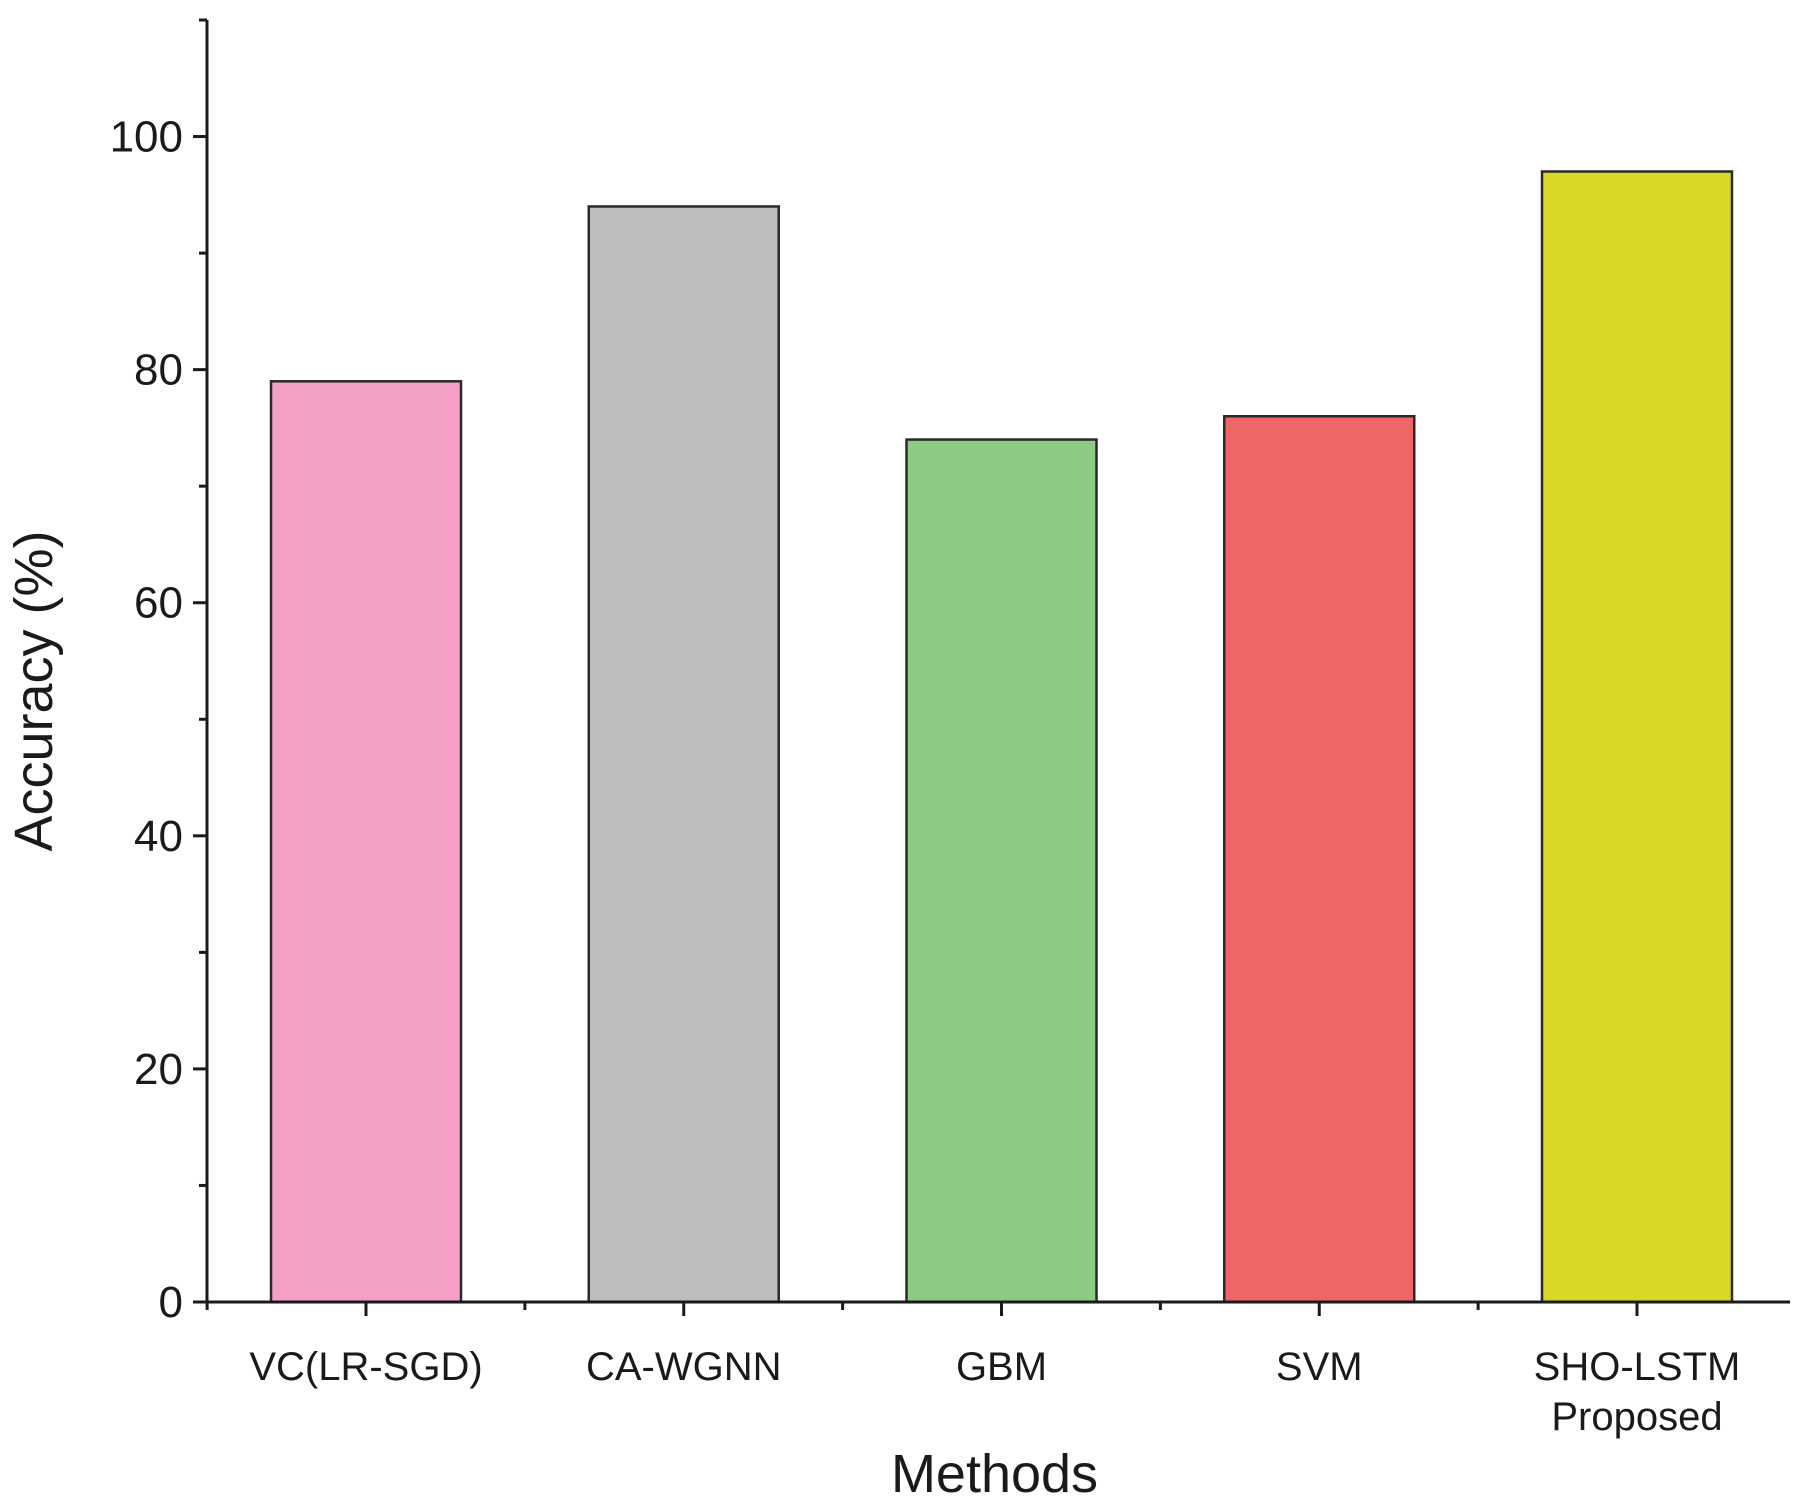 Image resolution: width=1800 pixels, height=1508 pixels. Describe the element at coordinates (1636, 1417) in the screenshot. I see `x-tick-label: Proposed` at that location.